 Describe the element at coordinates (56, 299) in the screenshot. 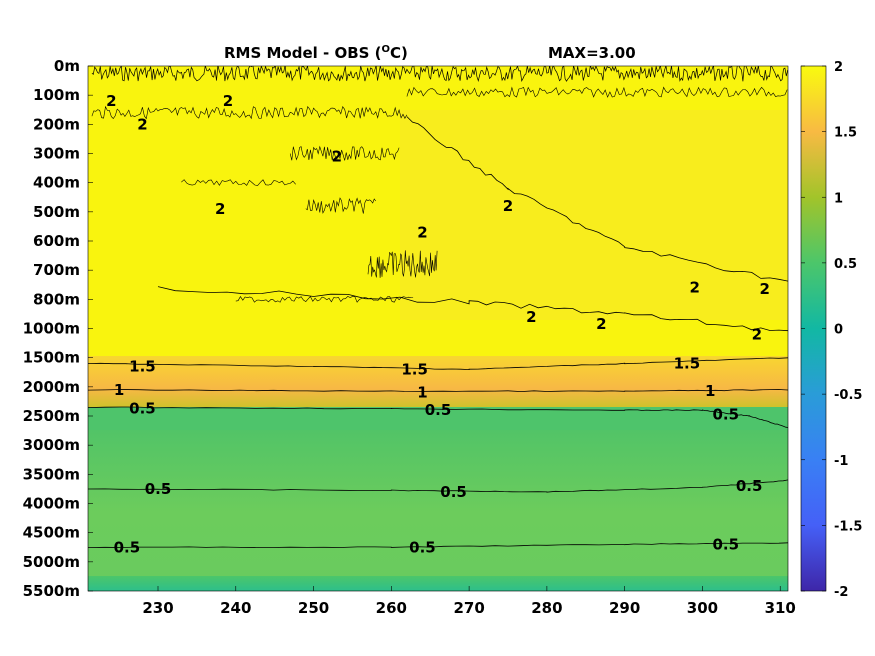

I see `y-tick-label: 800m` at that location.